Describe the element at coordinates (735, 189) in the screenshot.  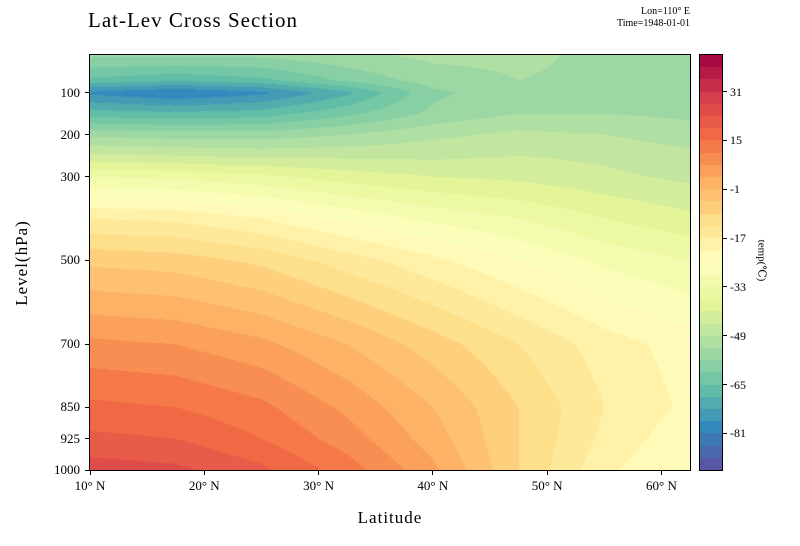
I see `colorbar-tick-label: -1` at that location.